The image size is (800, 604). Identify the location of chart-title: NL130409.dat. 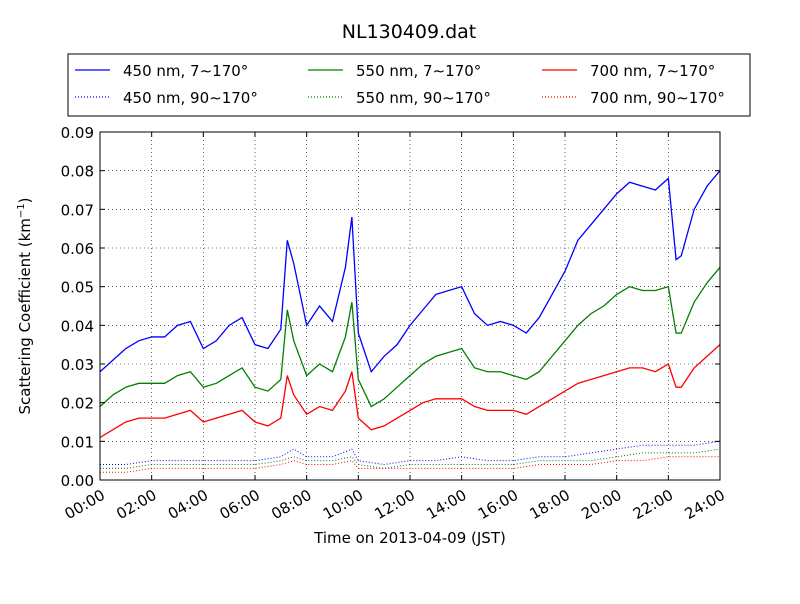
(409, 32).